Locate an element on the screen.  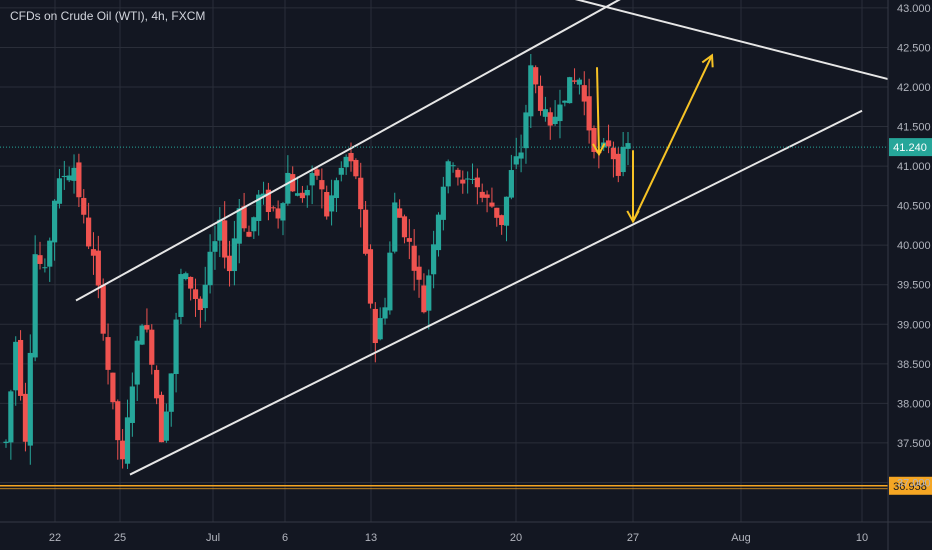
x-tick-label: 13 is located at coordinates (371, 538).